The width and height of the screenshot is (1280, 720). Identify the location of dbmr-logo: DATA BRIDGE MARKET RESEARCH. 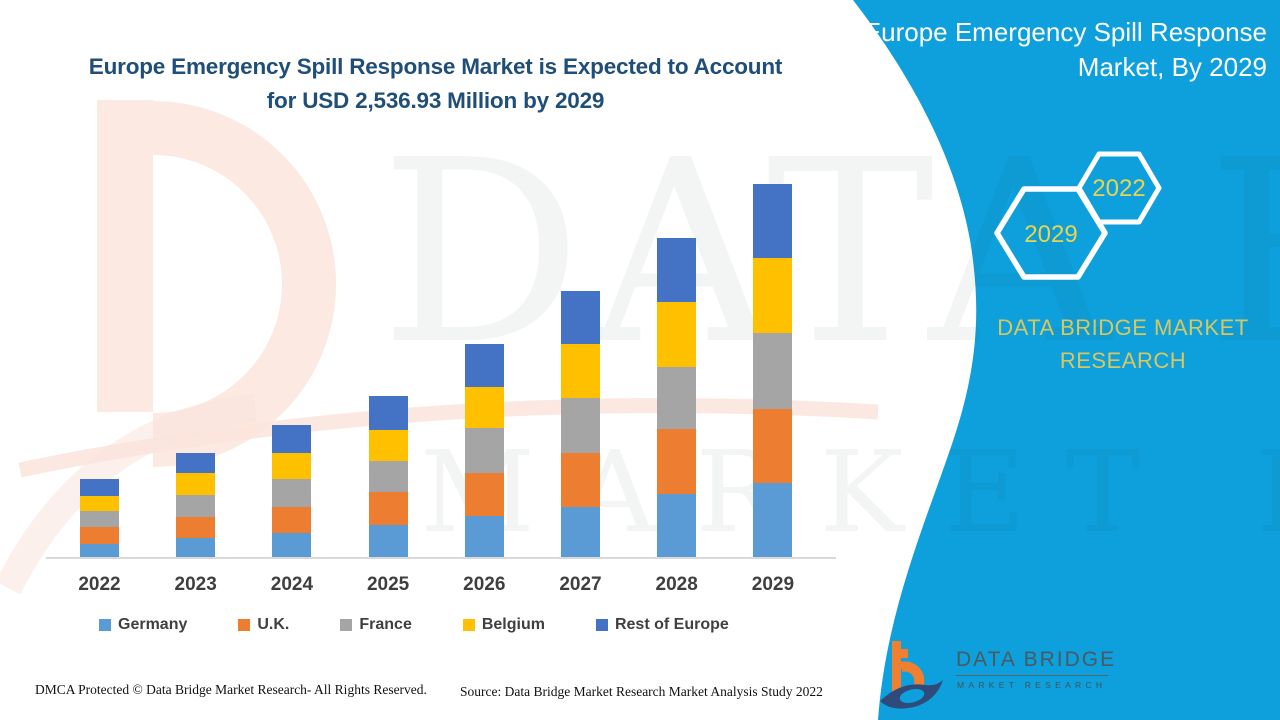
(1016, 674).